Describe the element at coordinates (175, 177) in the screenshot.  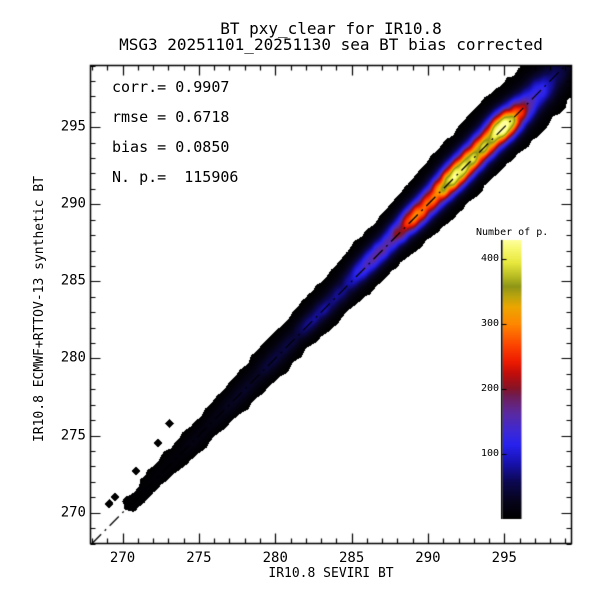
I see `stat-npoints: N. p.= 115906` at that location.